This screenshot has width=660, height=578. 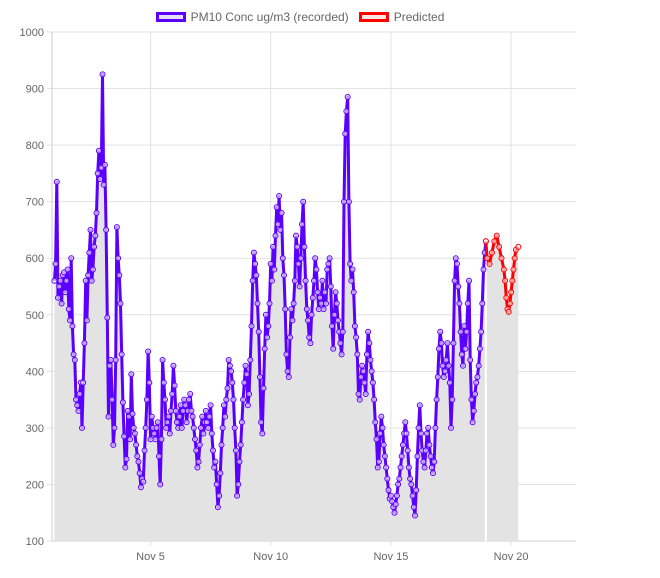 What do you see at coordinates (150, 557) in the screenshot?
I see `x-tick-label: Nov 5` at bounding box center [150, 557].